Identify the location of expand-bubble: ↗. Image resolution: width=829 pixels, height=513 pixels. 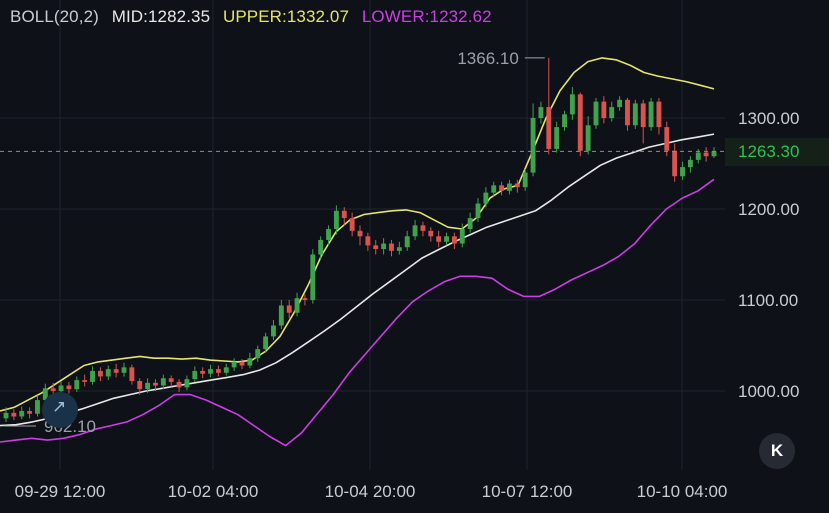
(60, 410).